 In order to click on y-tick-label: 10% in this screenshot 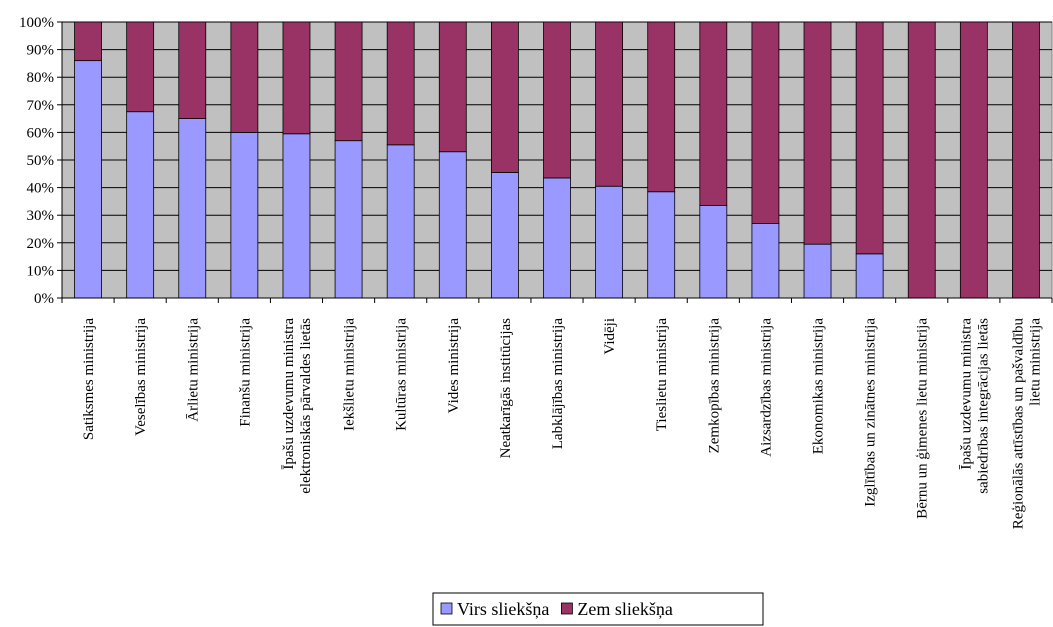, I will do `click(41, 271)`.